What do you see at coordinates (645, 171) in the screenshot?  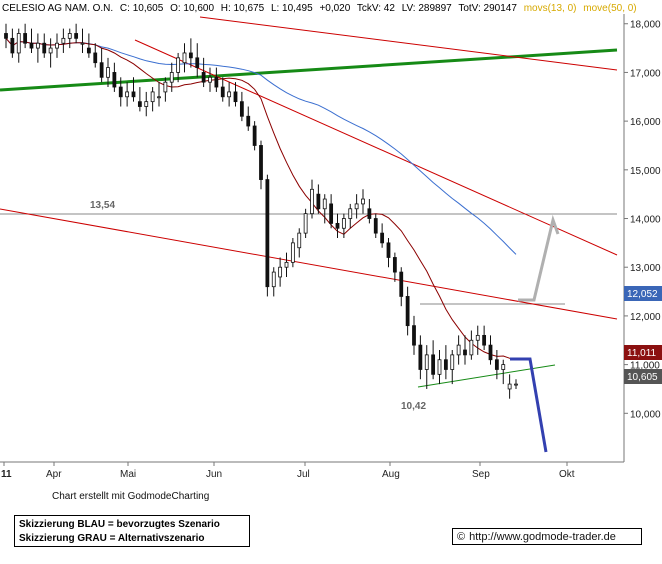 I see `y-tick-label: 15,000` at bounding box center [645, 171].